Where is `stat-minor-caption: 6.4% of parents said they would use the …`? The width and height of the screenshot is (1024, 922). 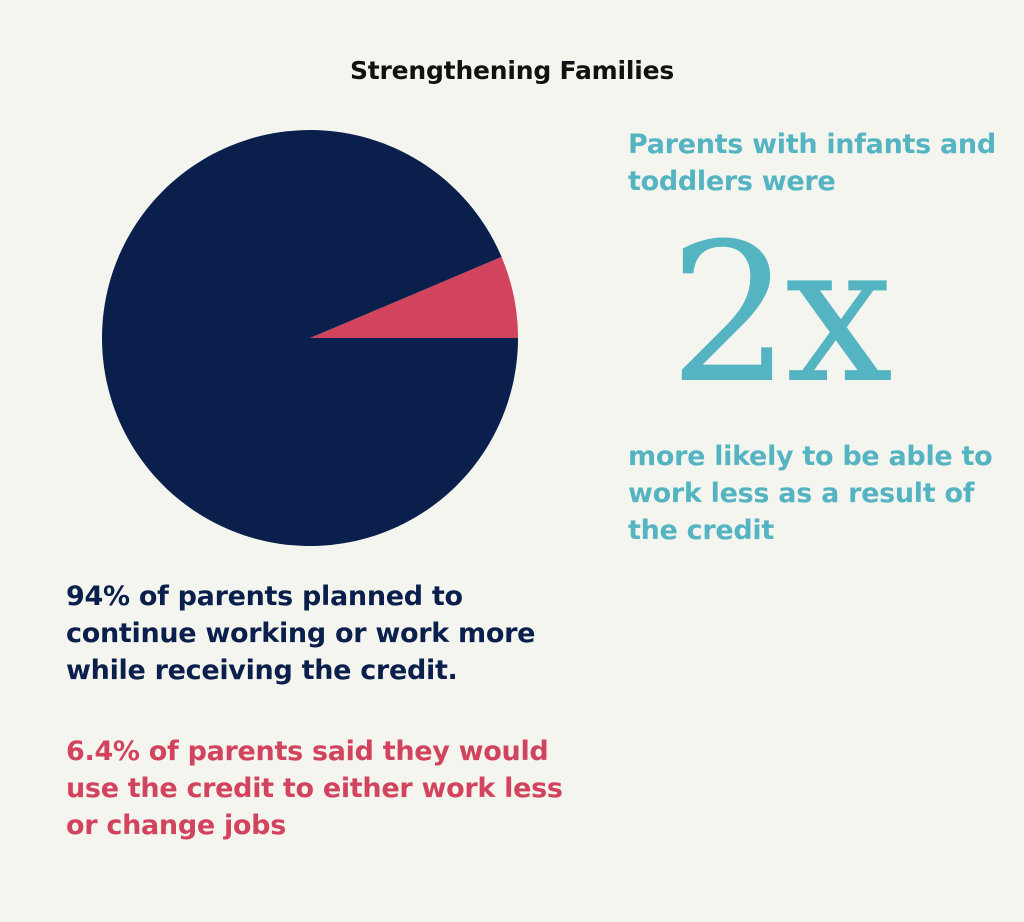
stat-minor-caption: 6.4% of parents said they would use the … is located at coordinates (314, 788).